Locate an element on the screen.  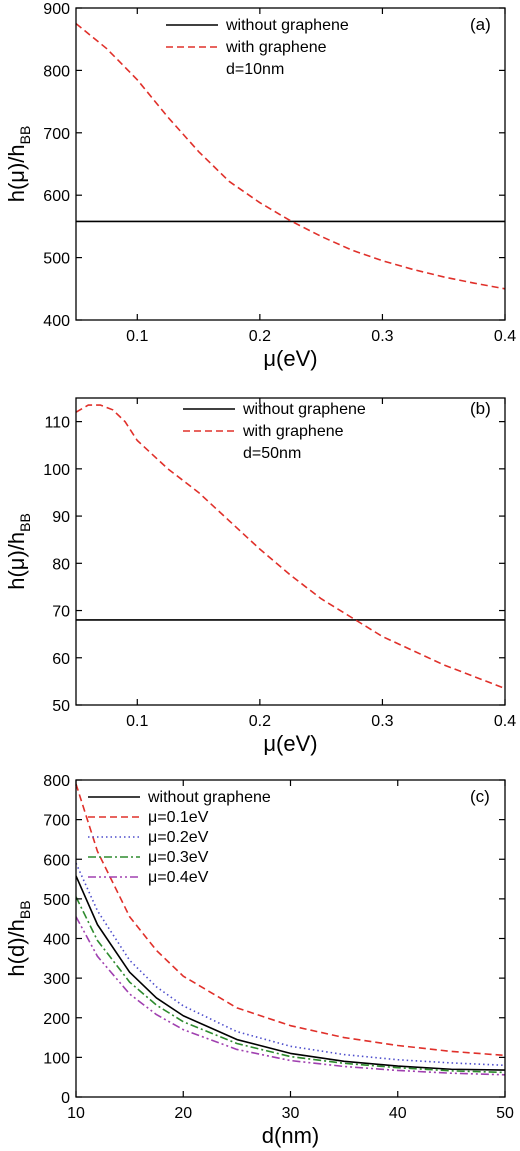
x-tick-label: 40 is located at coordinates (398, 1113).